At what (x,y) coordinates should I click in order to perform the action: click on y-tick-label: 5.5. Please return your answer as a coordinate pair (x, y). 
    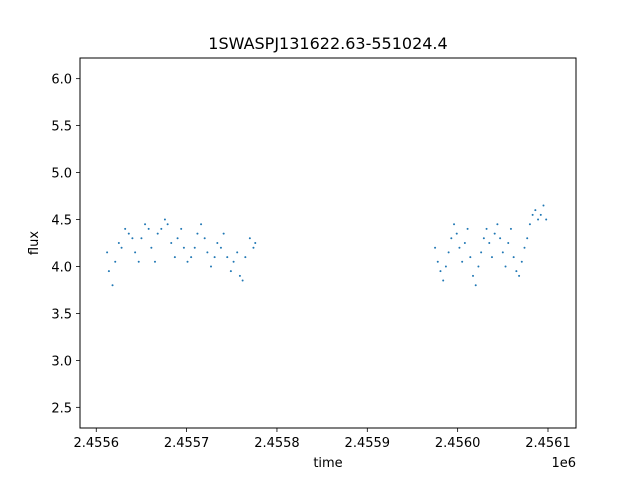
    Looking at the image, I should click on (61, 127).